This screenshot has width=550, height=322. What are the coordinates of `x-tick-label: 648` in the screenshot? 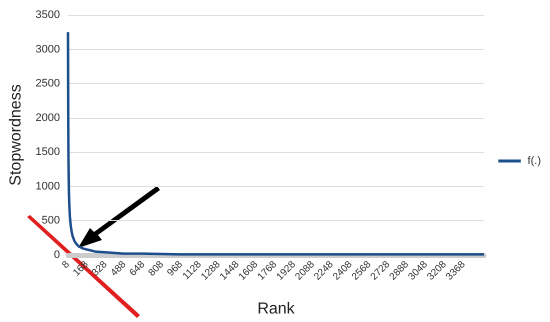 It's located at (138, 268).